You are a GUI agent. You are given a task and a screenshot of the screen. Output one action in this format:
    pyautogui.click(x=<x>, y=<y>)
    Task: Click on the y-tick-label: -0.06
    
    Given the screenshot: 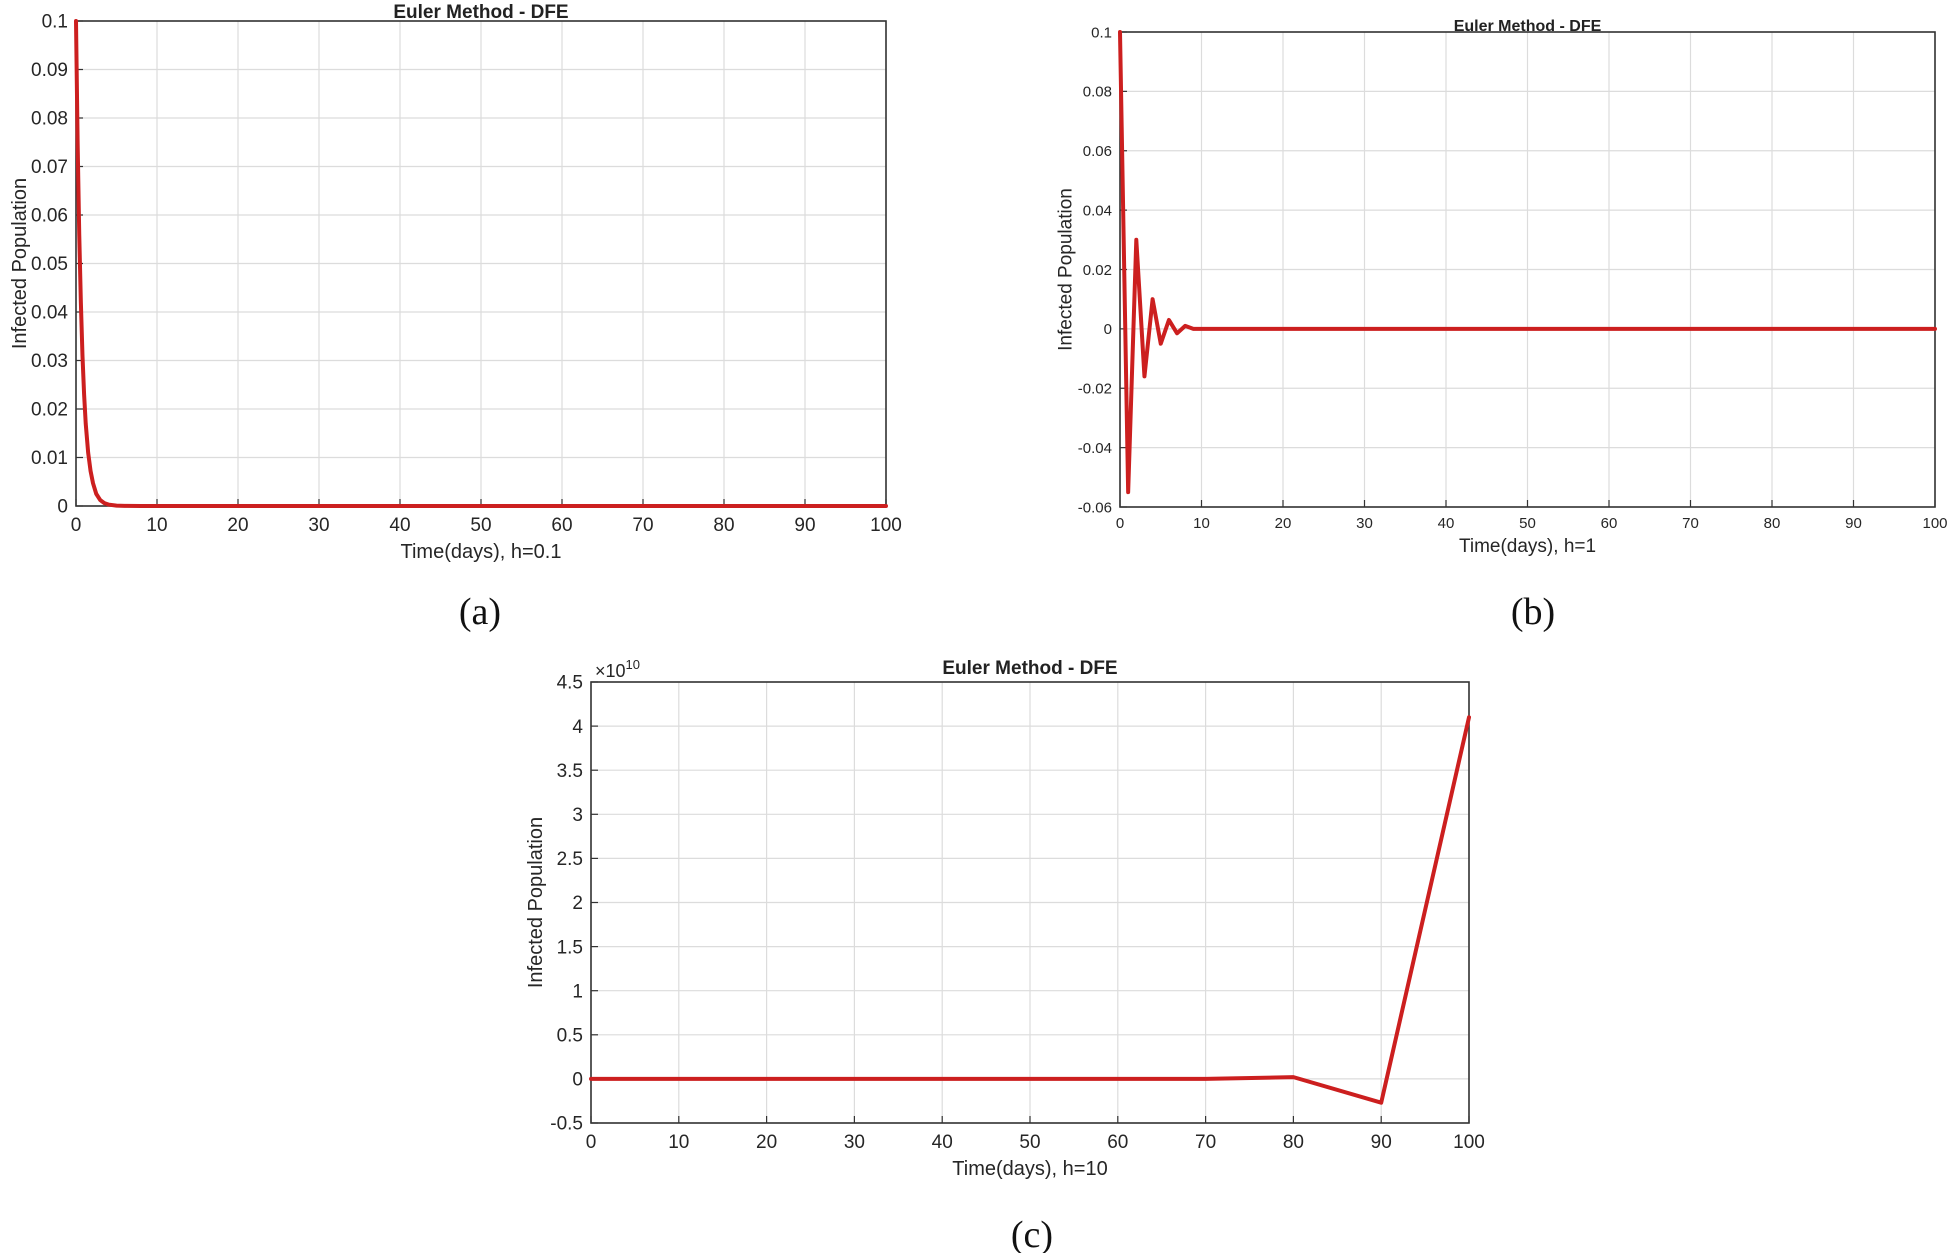 What is the action you would take?
    pyautogui.click(x=1095, y=507)
    